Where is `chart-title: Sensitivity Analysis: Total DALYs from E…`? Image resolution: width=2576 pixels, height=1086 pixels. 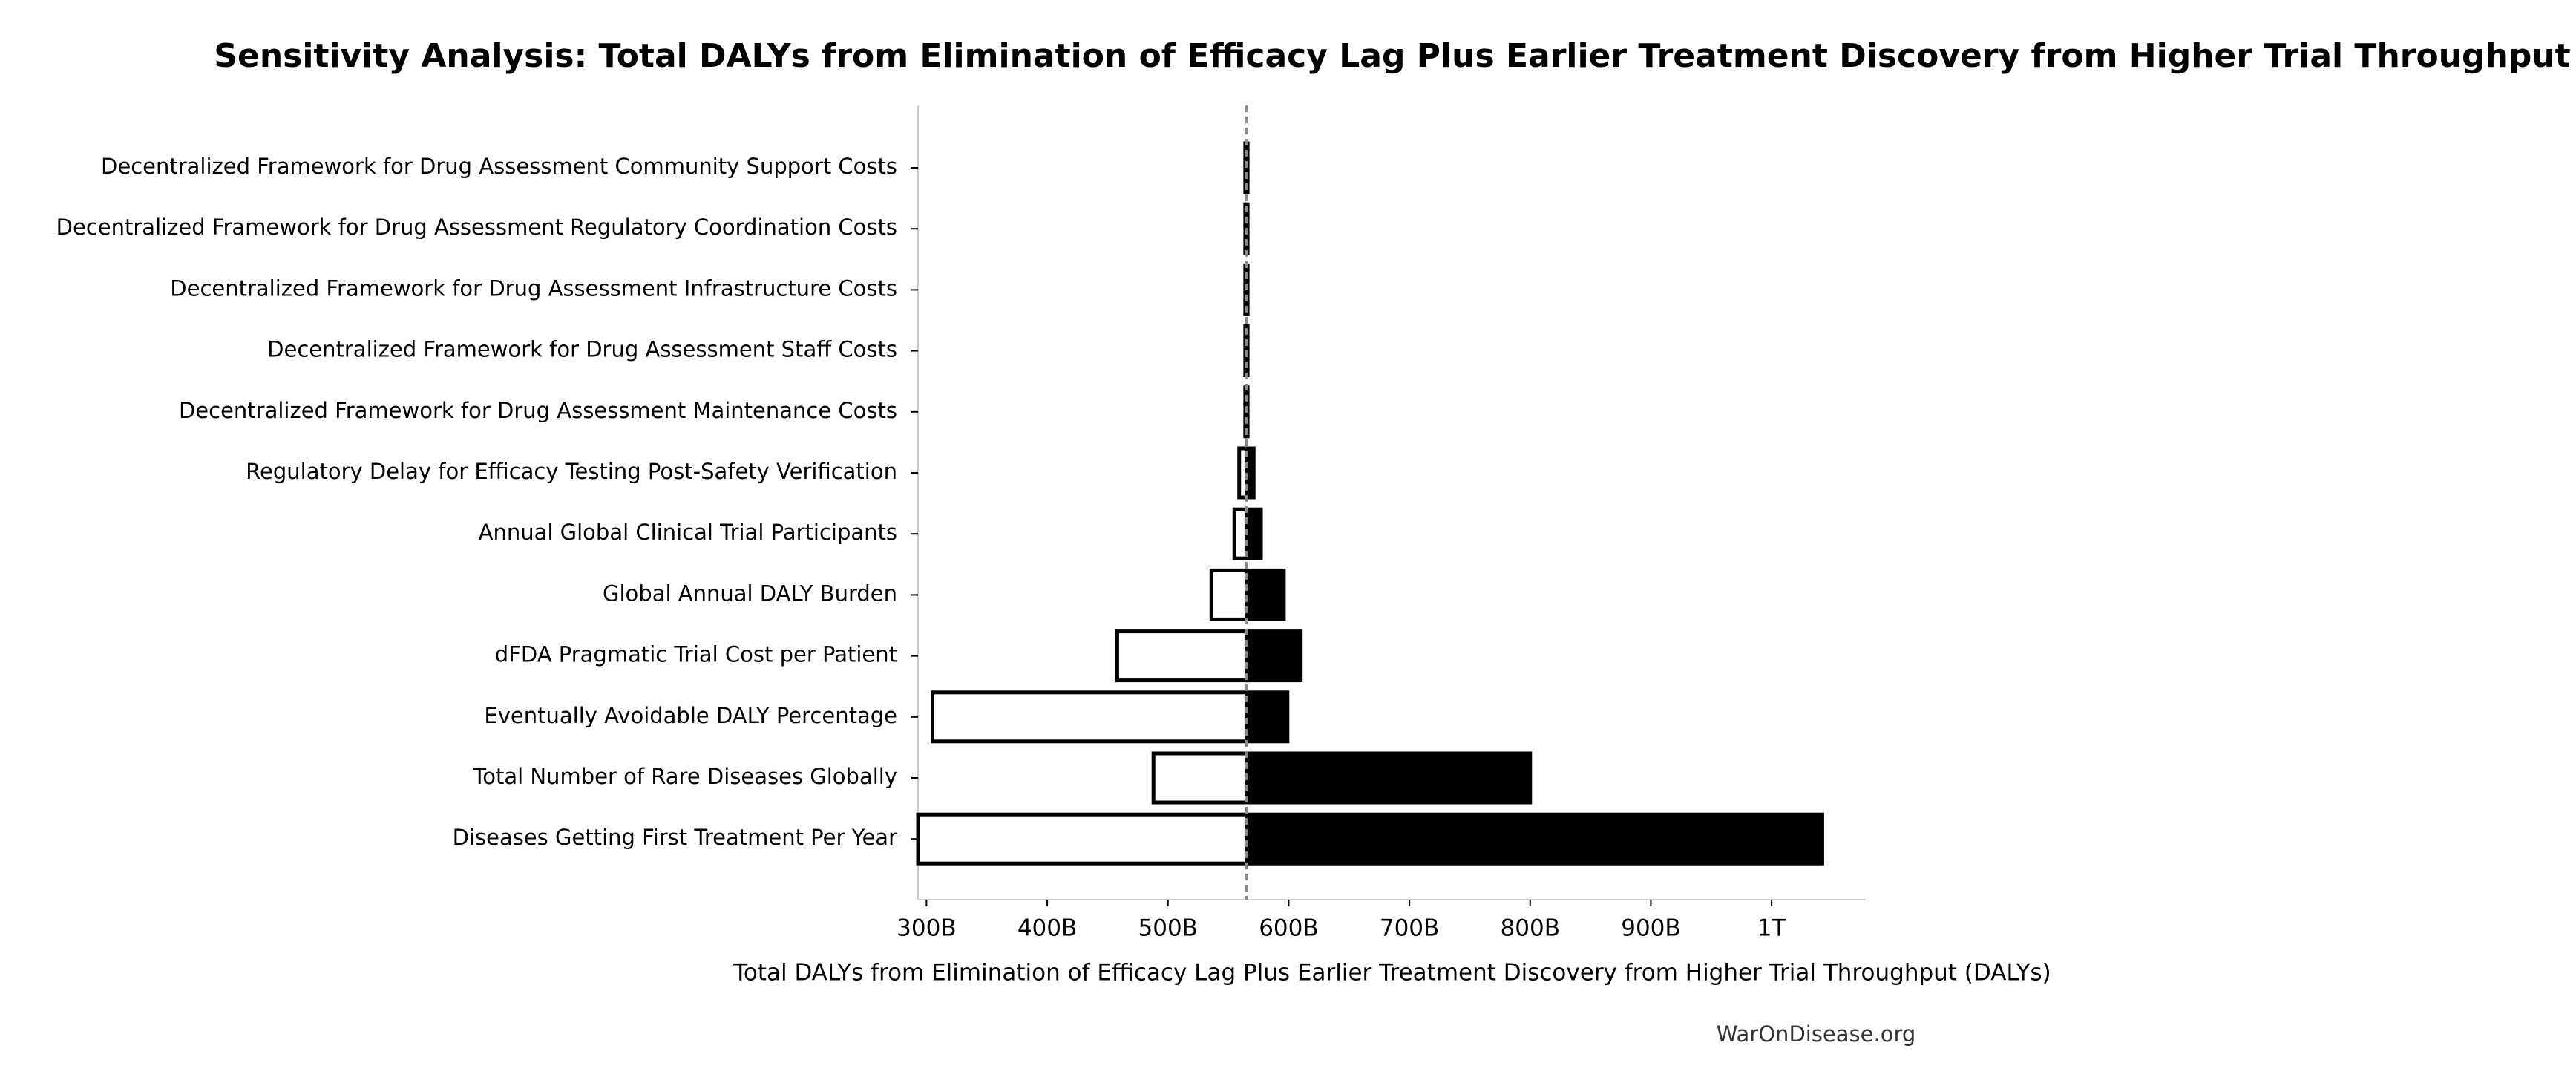
chart-title: Sensitivity Analysis: Total DALYs from E… is located at coordinates (1392, 56).